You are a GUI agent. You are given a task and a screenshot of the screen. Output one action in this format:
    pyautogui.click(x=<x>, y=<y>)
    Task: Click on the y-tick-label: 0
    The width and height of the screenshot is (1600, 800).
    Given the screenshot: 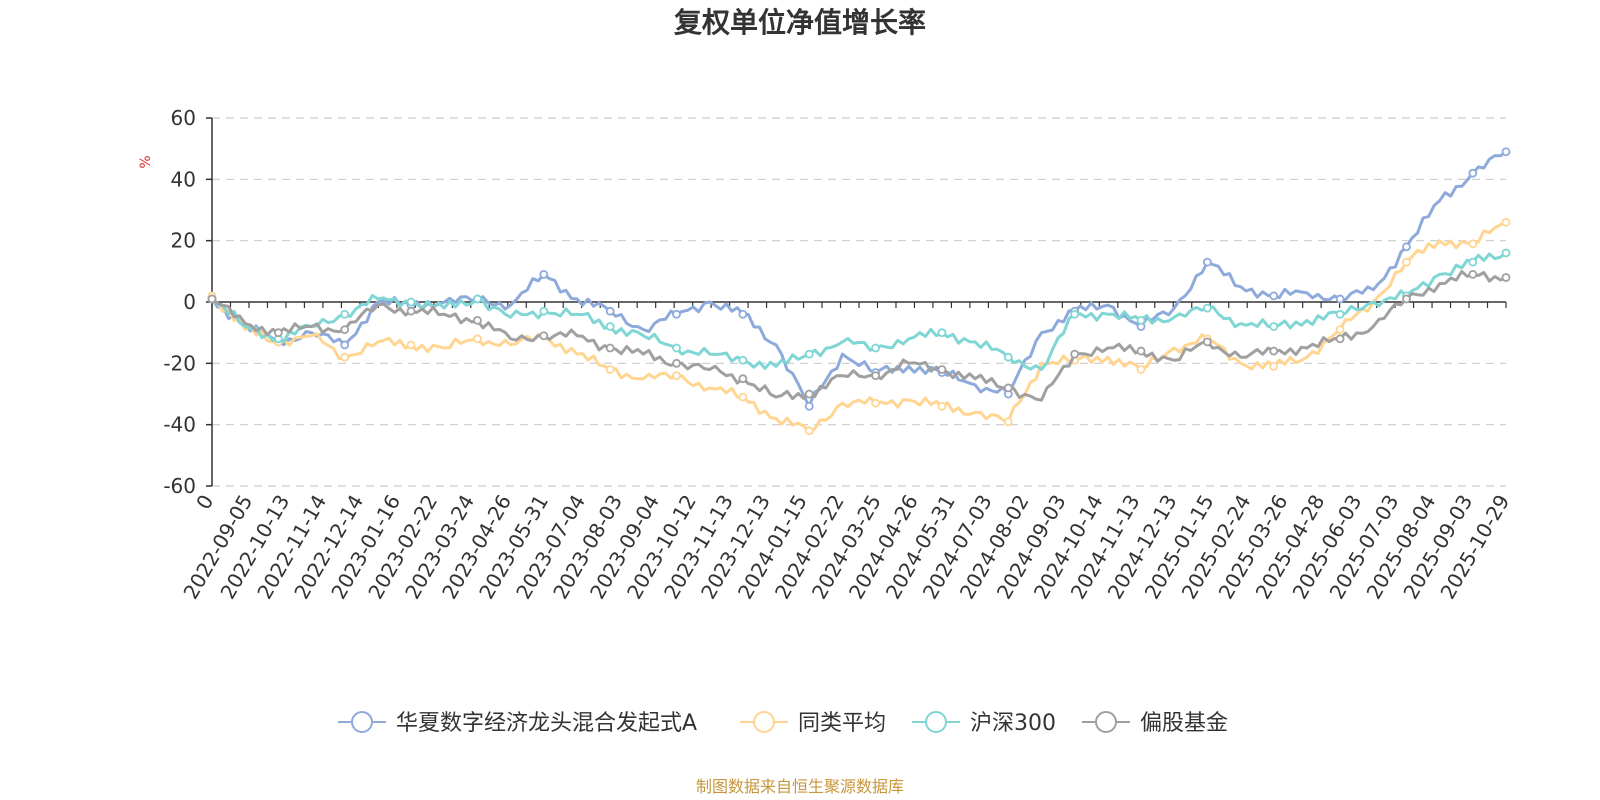 What is the action you would take?
    pyautogui.click(x=189, y=302)
    